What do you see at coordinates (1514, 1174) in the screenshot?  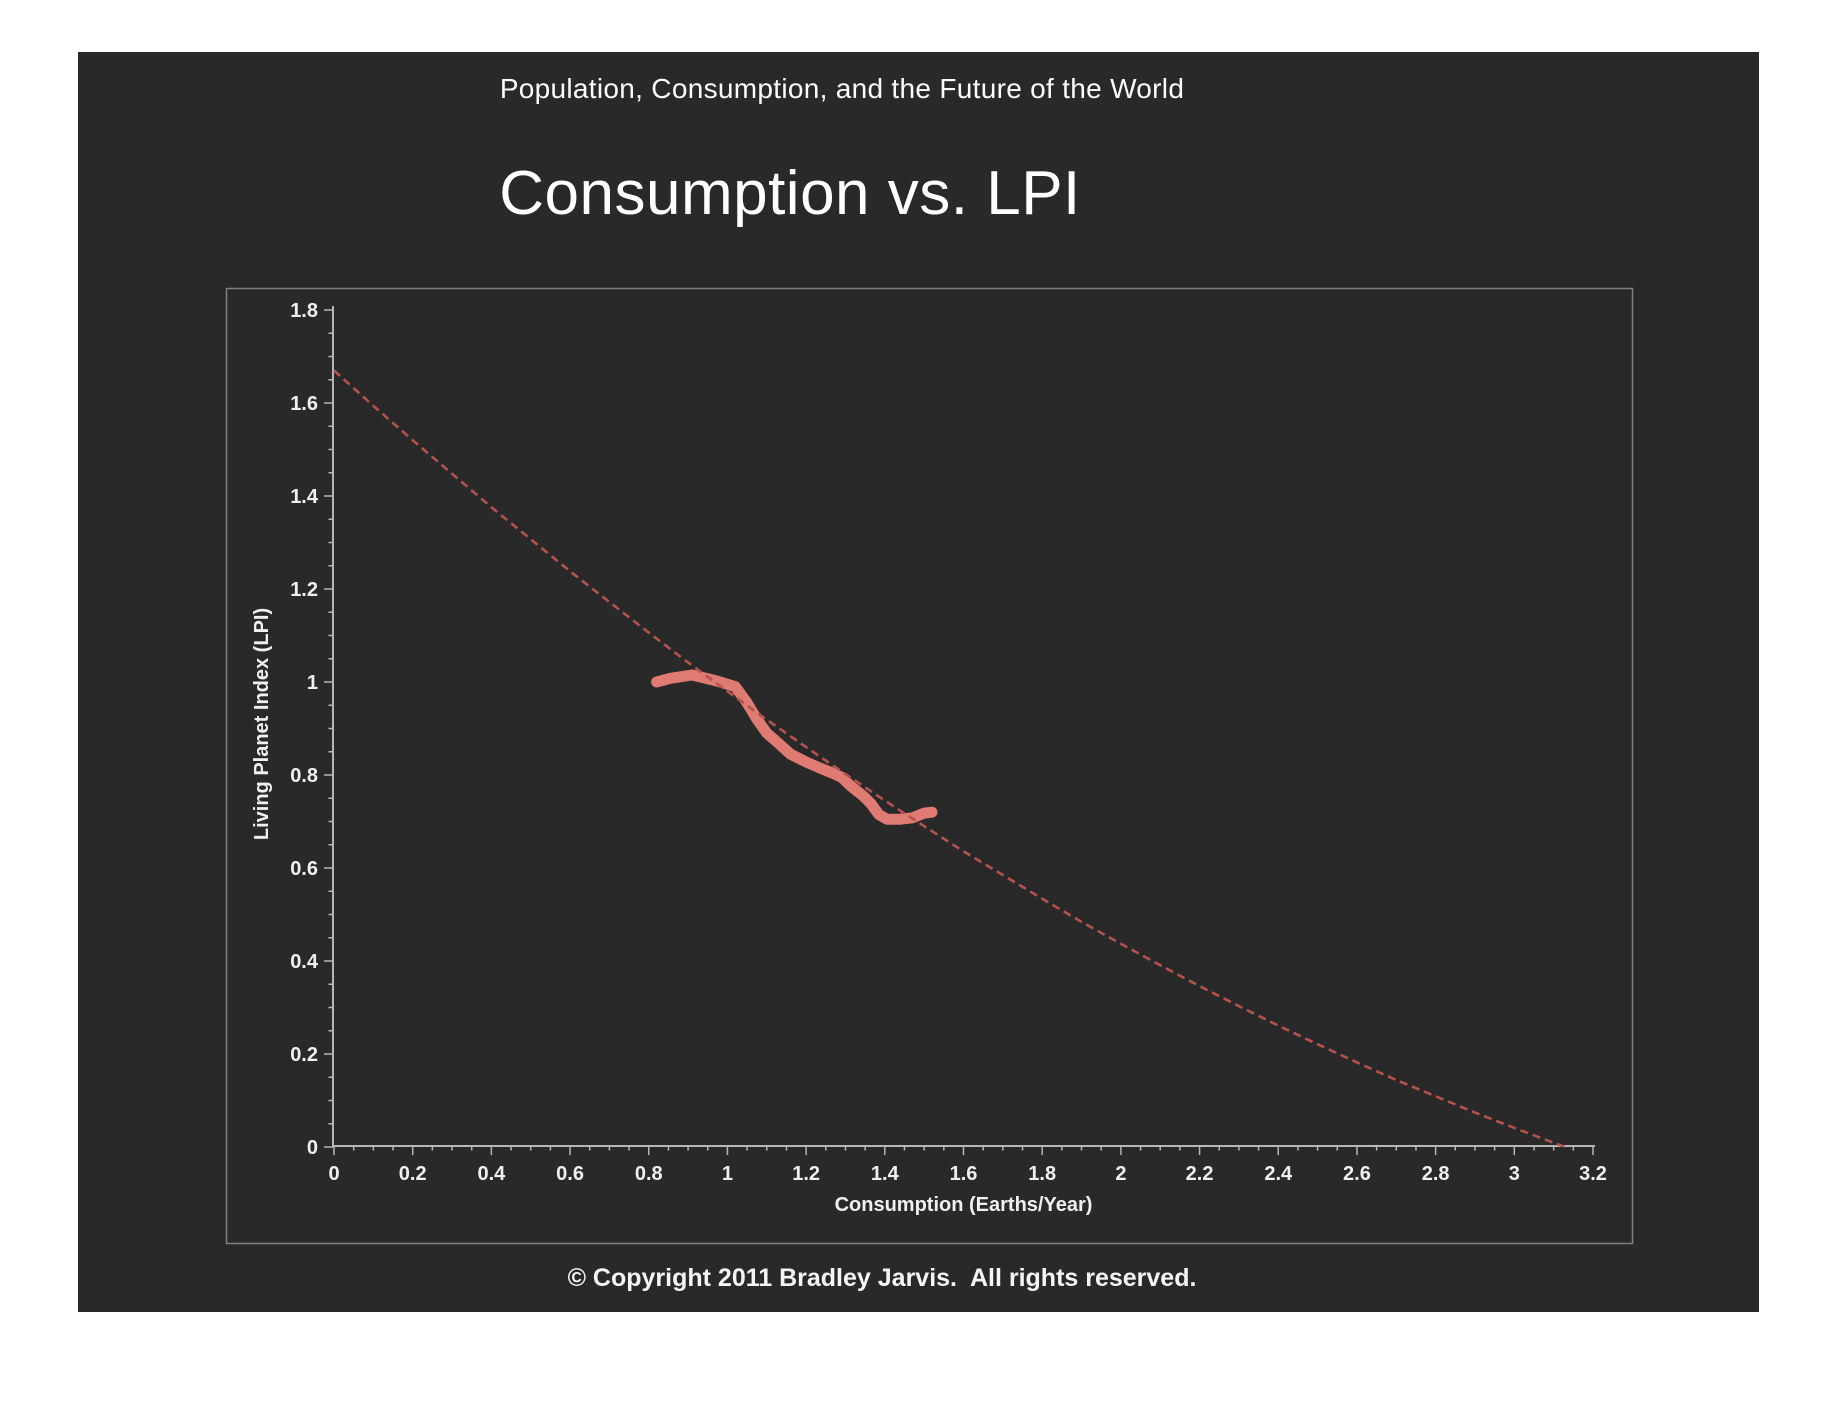 I see `x-tick-label: 3` at bounding box center [1514, 1174].